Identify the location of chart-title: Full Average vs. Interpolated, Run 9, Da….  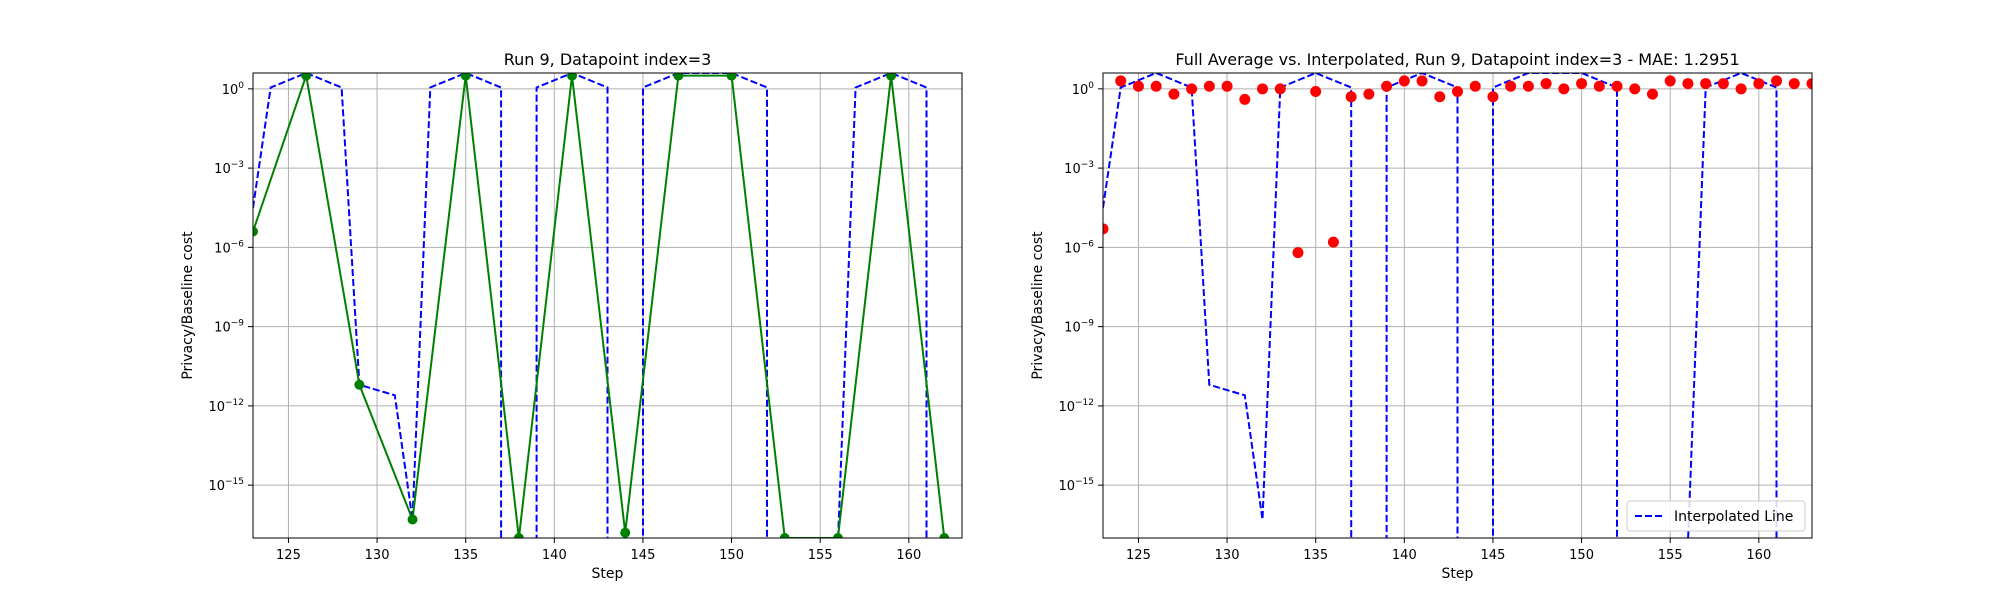
(1457, 59).